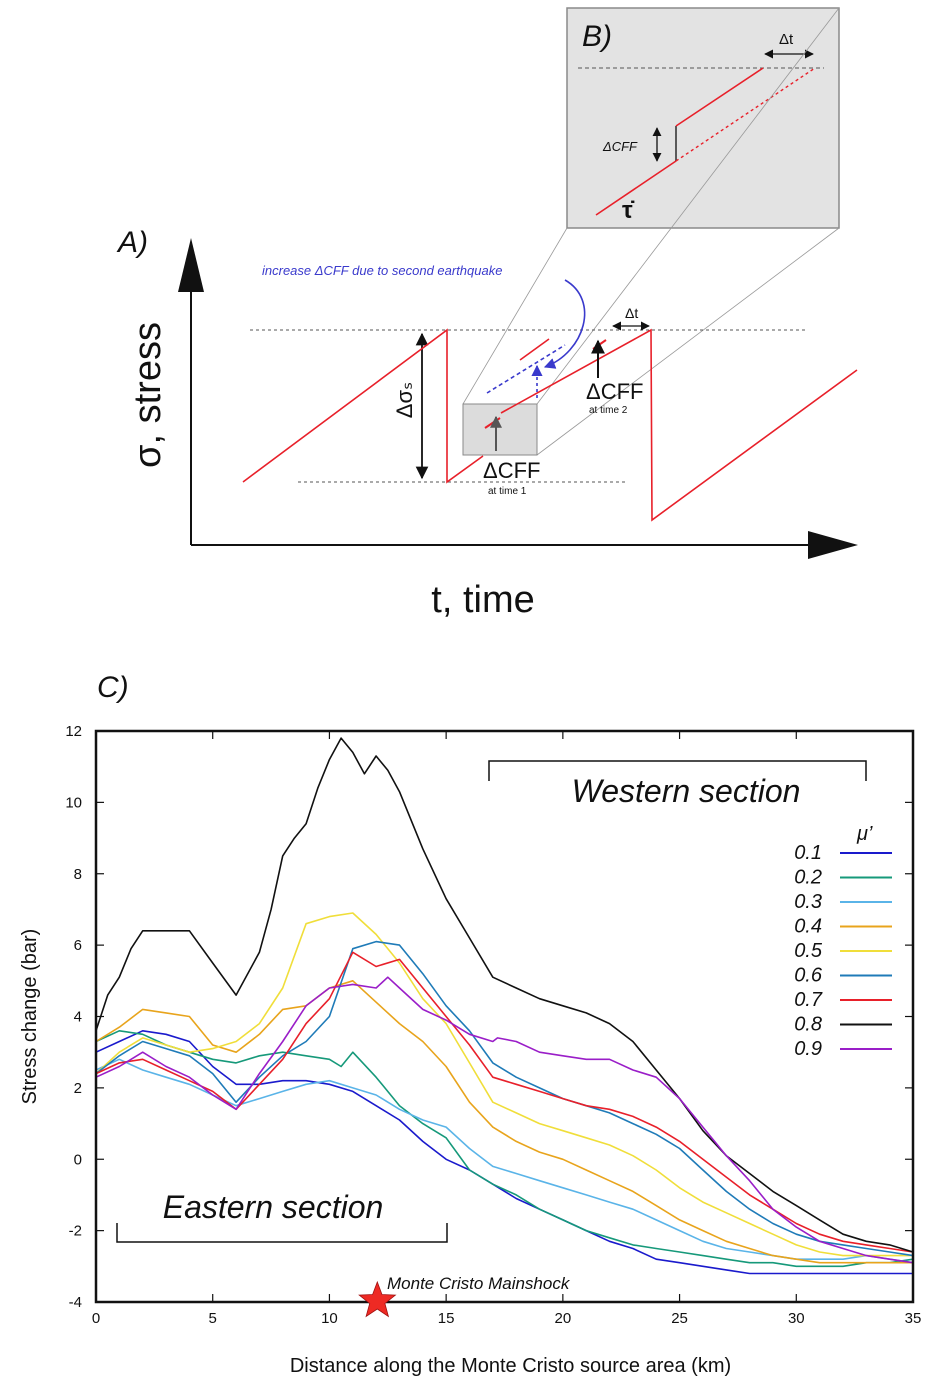 The width and height of the screenshot is (934, 1382). I want to click on x-tick-label: 35, so click(913, 1318).